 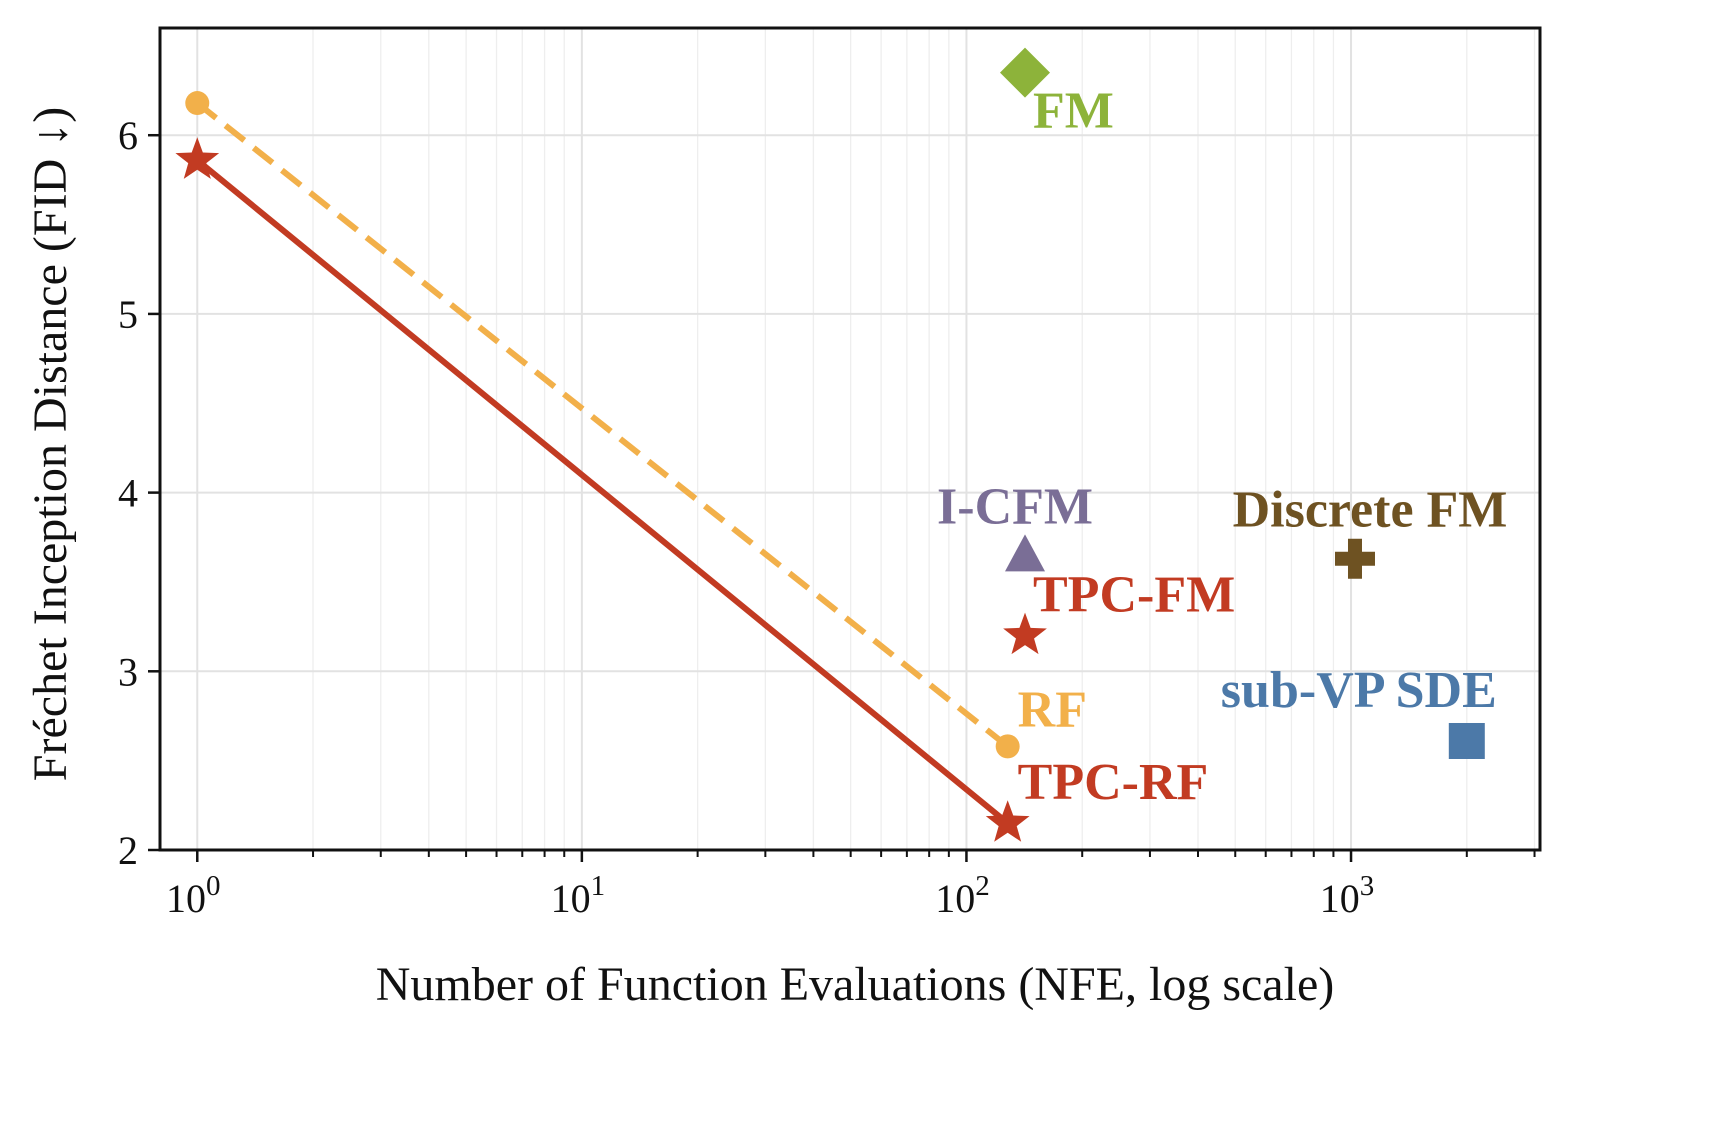 What do you see at coordinates (1347, 895) in the screenshot?
I see `x-tick-label: 10³` at bounding box center [1347, 895].